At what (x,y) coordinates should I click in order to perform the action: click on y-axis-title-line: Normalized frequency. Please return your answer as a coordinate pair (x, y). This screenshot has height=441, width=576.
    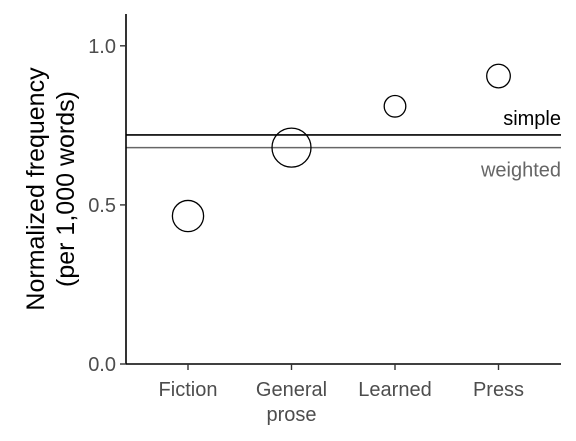
    Looking at the image, I should click on (36, 189).